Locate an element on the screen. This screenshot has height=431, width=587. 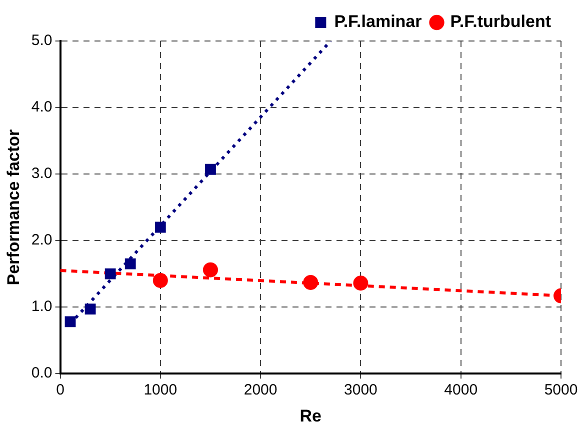
y-tick-label: 1.0 is located at coordinates (41, 307).